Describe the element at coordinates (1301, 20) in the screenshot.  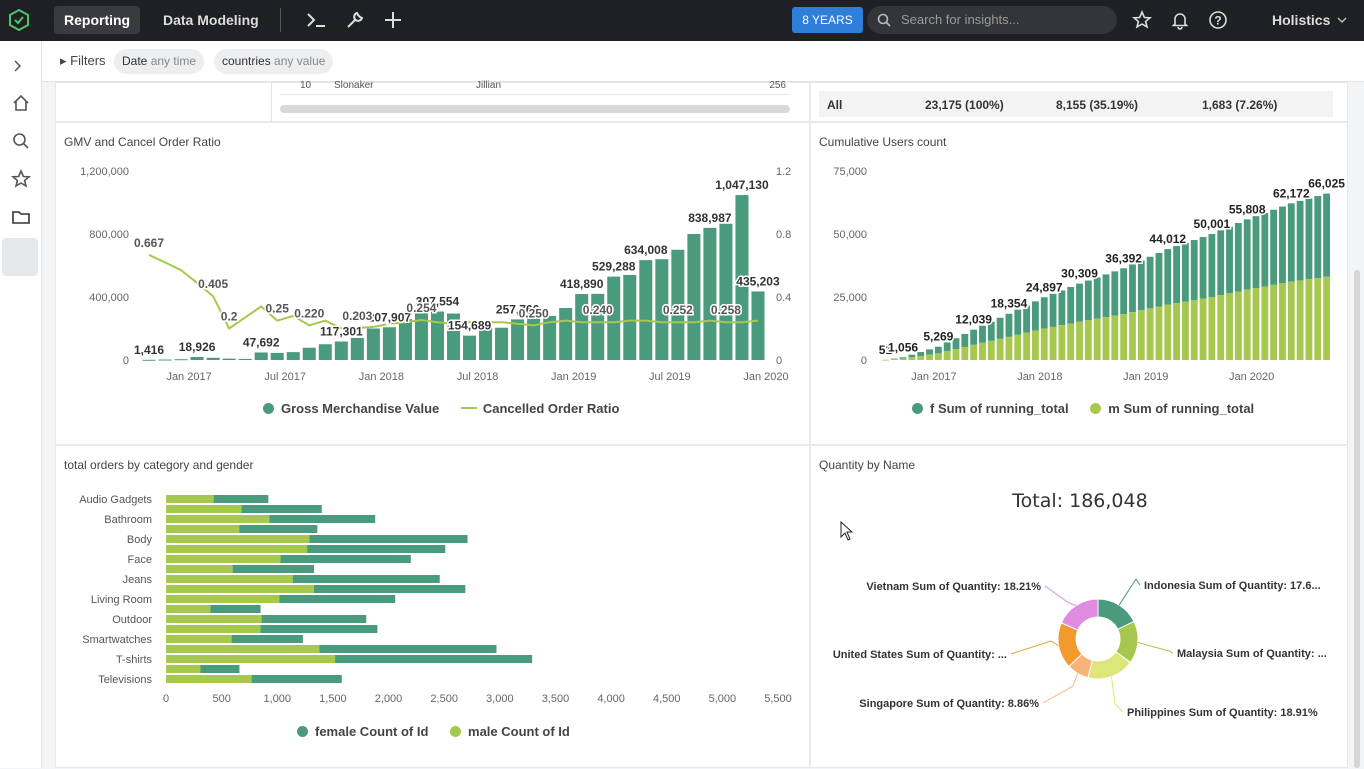
I see `user-menu: Holistics` at that location.